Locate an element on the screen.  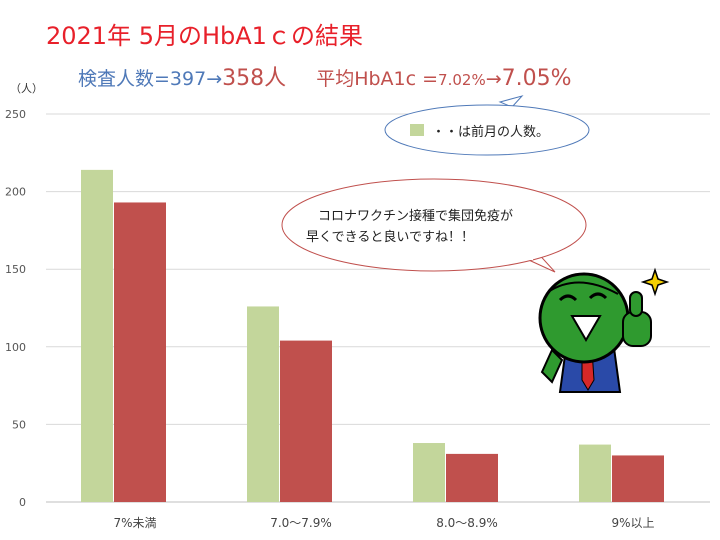
y-tick-label: 50 is located at coordinates (19, 424).